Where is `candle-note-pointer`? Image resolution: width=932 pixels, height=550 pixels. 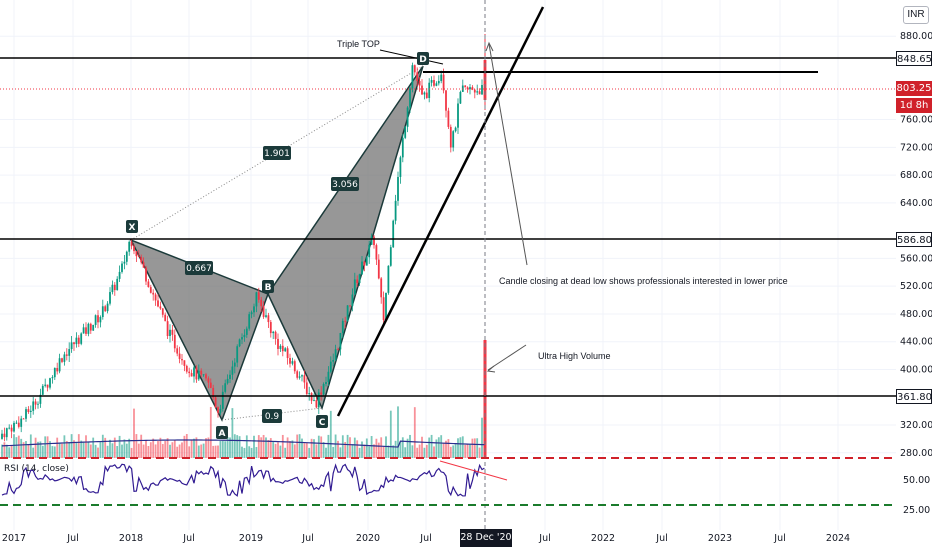 candle-note-pointer is located at coordinates (508, 154).